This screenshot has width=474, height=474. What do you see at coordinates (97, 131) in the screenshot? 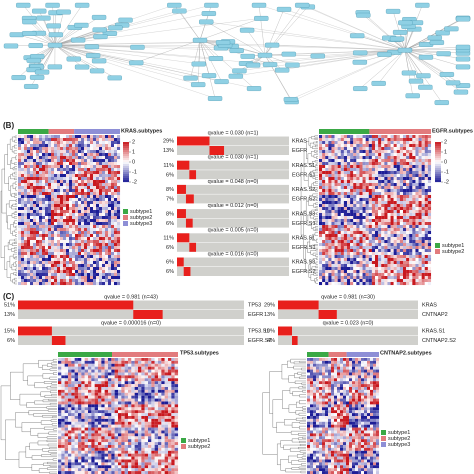
I see `annotation-bar` at bounding box center [97, 131].